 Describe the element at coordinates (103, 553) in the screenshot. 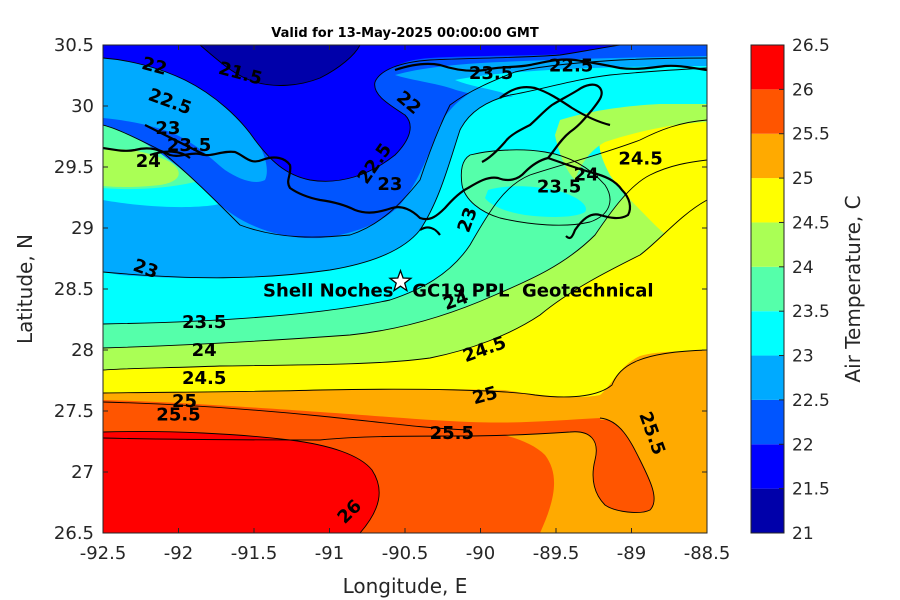

I see `x-tick-label: -92.5` at that location.